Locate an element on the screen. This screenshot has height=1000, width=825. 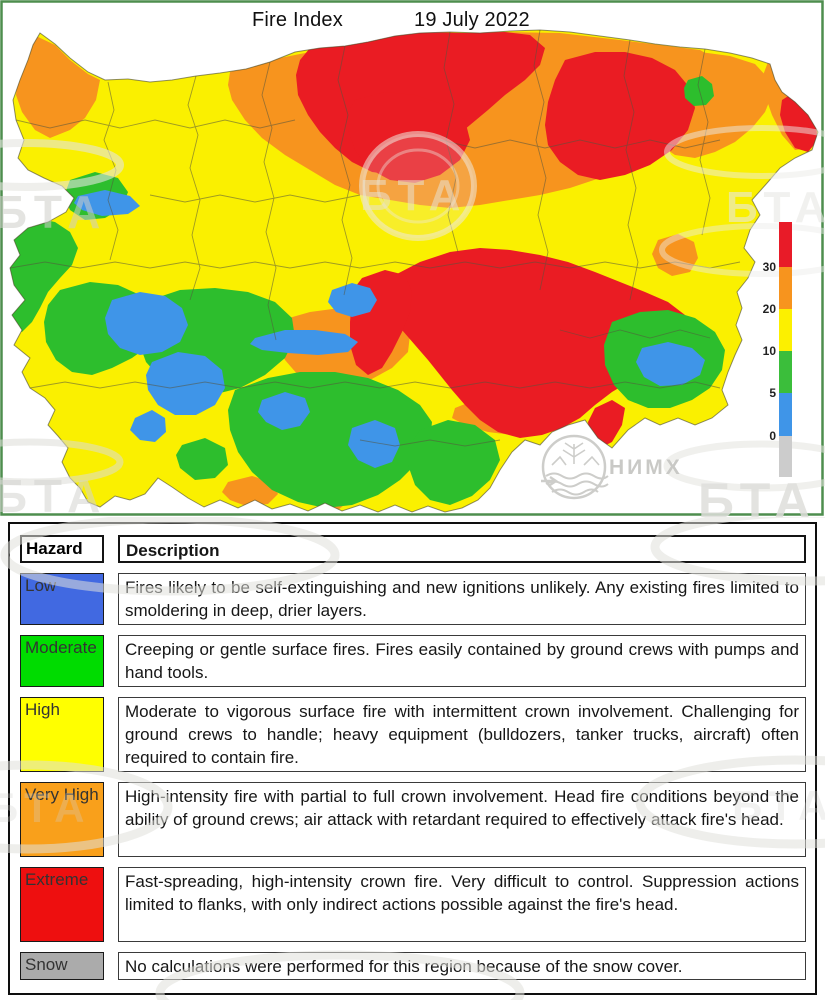
hazard-cell-low: Low is located at coordinates (62, 599).